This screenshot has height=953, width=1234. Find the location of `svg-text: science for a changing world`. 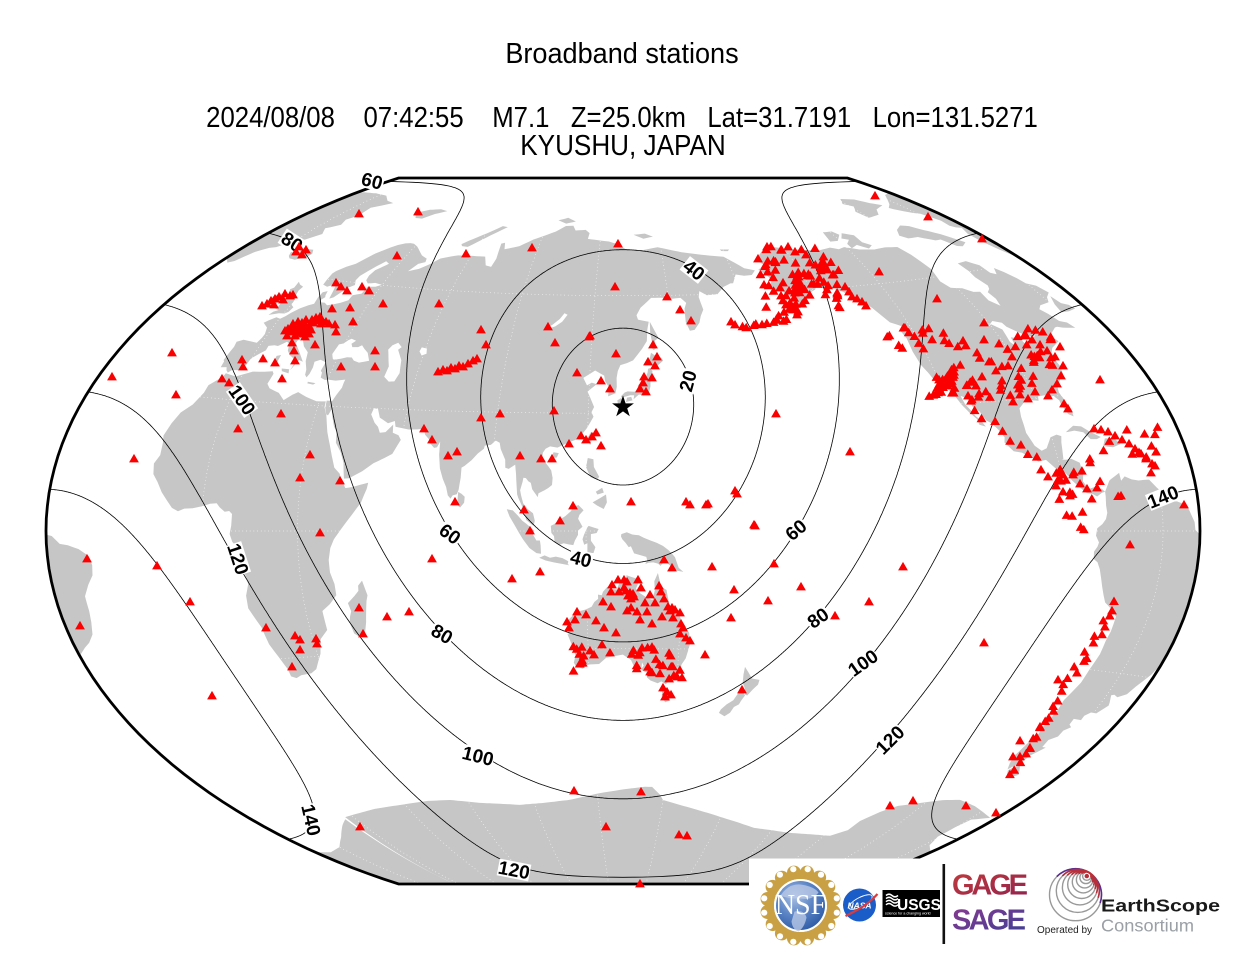

svg-text: science for a changing world is located at coordinates (908, 914).